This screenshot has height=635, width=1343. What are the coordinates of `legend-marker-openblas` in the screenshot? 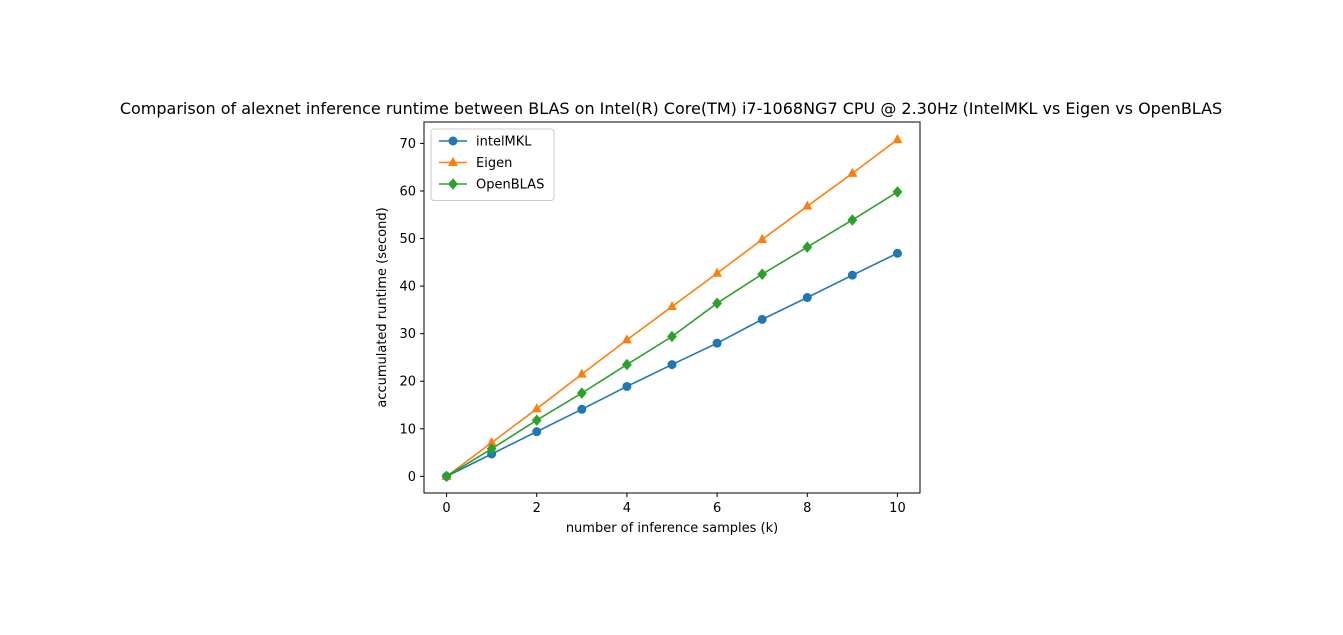 It's located at (453, 184).